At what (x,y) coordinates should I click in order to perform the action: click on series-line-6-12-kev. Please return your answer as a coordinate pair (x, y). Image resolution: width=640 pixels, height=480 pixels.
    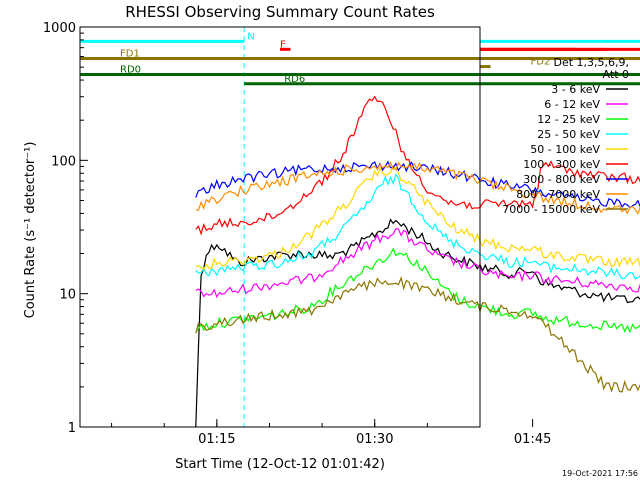
    Looking at the image, I should click on (417, 263).